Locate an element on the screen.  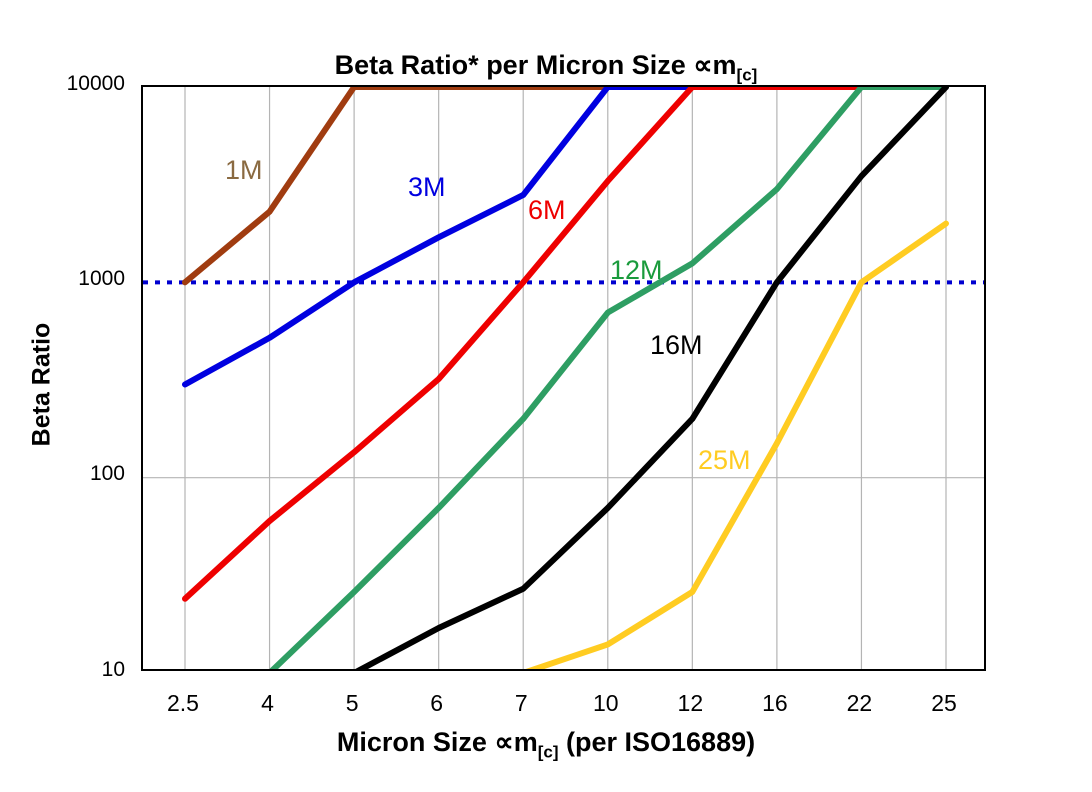
x-tick-label-10: 10 is located at coordinates (605, 703).